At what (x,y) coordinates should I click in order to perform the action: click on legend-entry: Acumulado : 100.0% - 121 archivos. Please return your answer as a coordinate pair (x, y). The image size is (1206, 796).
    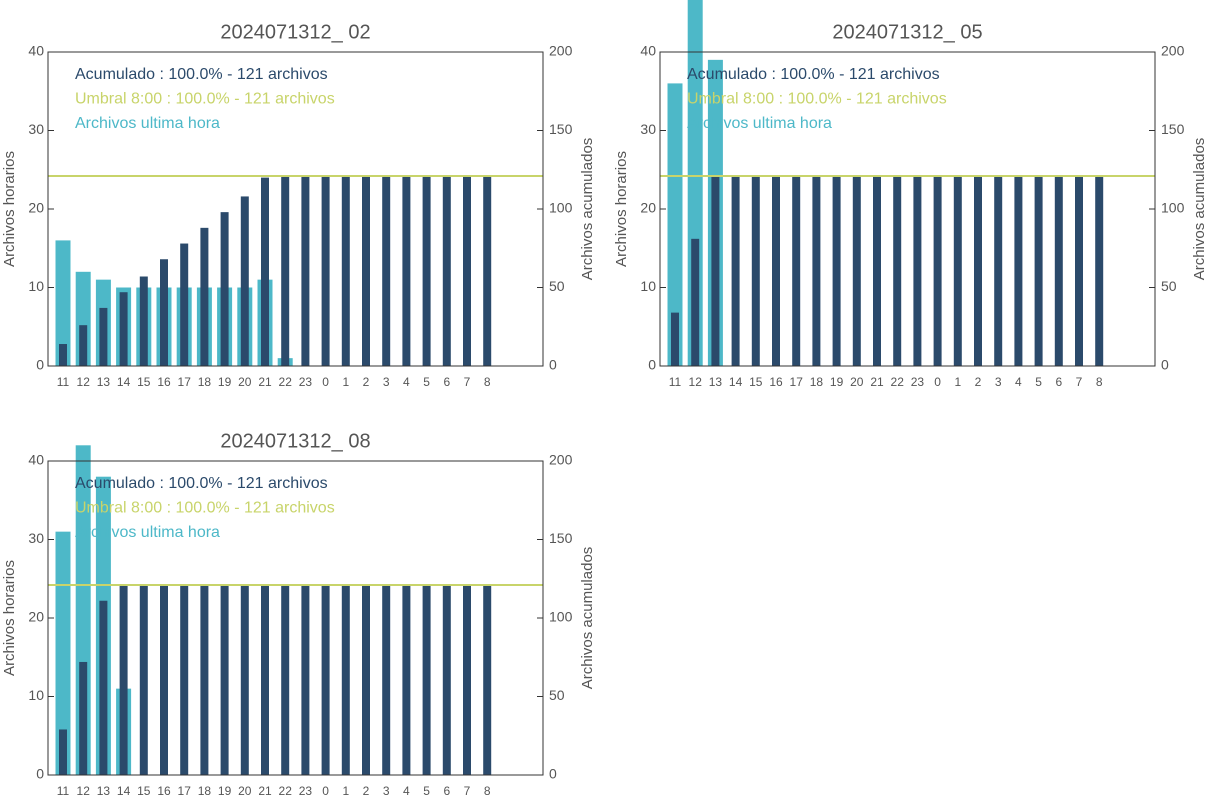
    Looking at the image, I should click on (201, 483).